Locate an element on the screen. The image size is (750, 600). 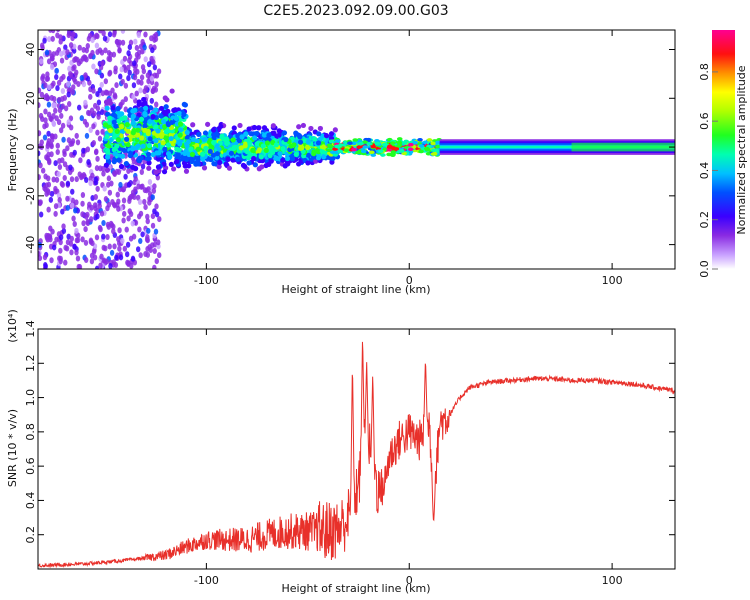
snr-ylabel: SNR (10 * v/v) is located at coordinates (12, 448).